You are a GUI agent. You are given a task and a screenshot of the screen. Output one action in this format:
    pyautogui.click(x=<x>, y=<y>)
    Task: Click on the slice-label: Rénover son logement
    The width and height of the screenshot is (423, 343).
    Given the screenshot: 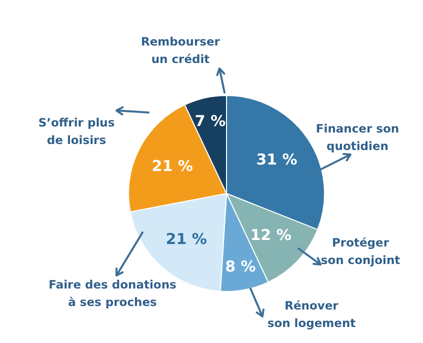 What is the action you would take?
    pyautogui.click(x=311, y=314)
    